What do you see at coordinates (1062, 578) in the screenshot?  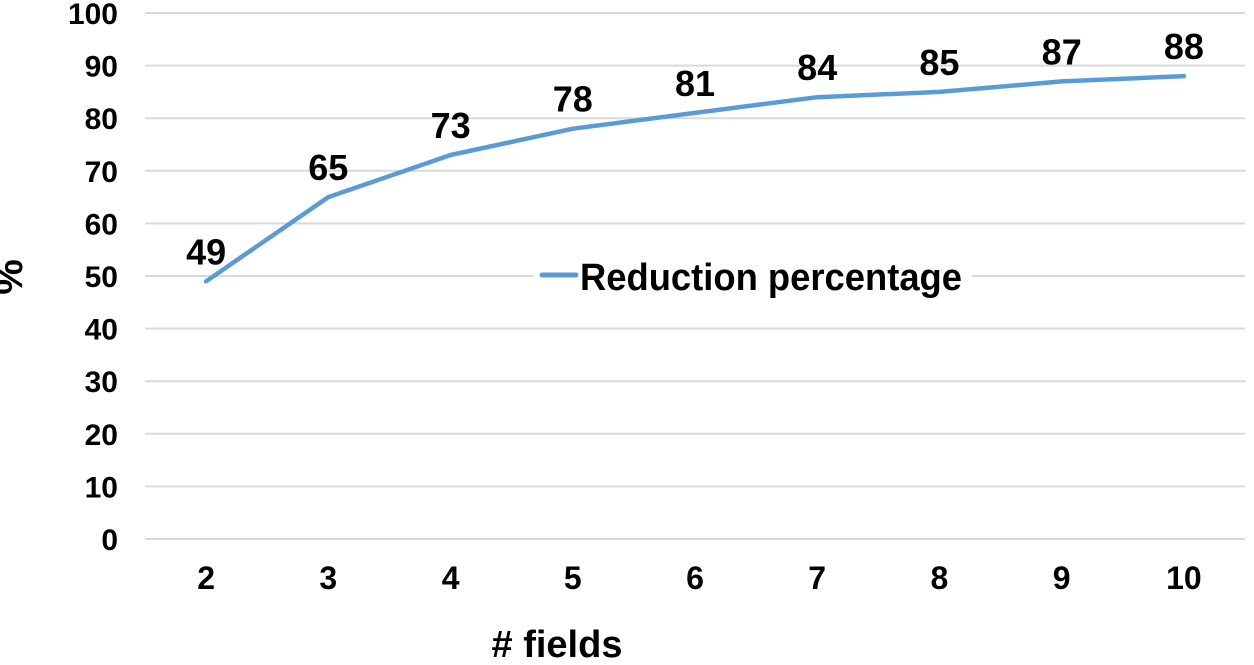 I see `x-tick-label: 9` at bounding box center [1062, 578].